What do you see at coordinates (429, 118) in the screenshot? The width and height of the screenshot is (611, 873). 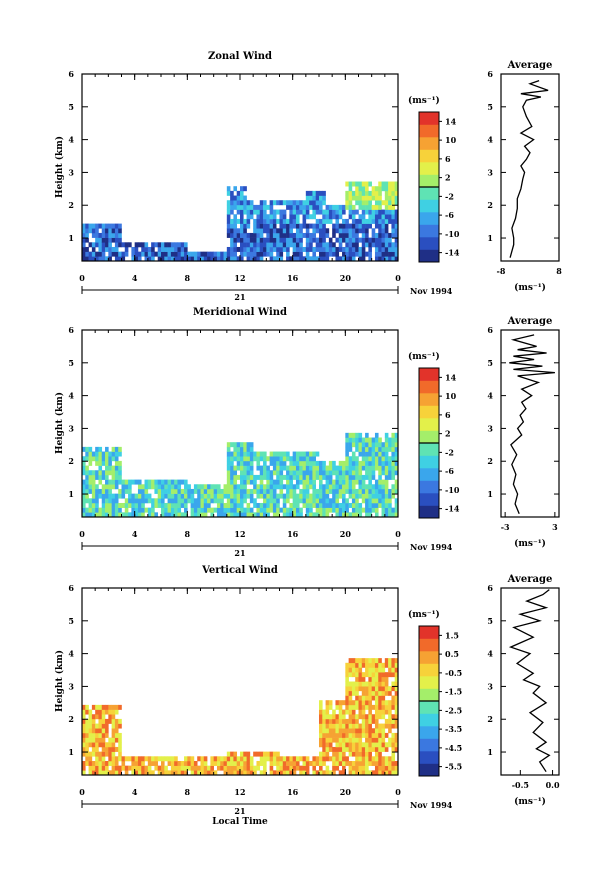 I see `colorbar-swatch` at bounding box center [429, 118].